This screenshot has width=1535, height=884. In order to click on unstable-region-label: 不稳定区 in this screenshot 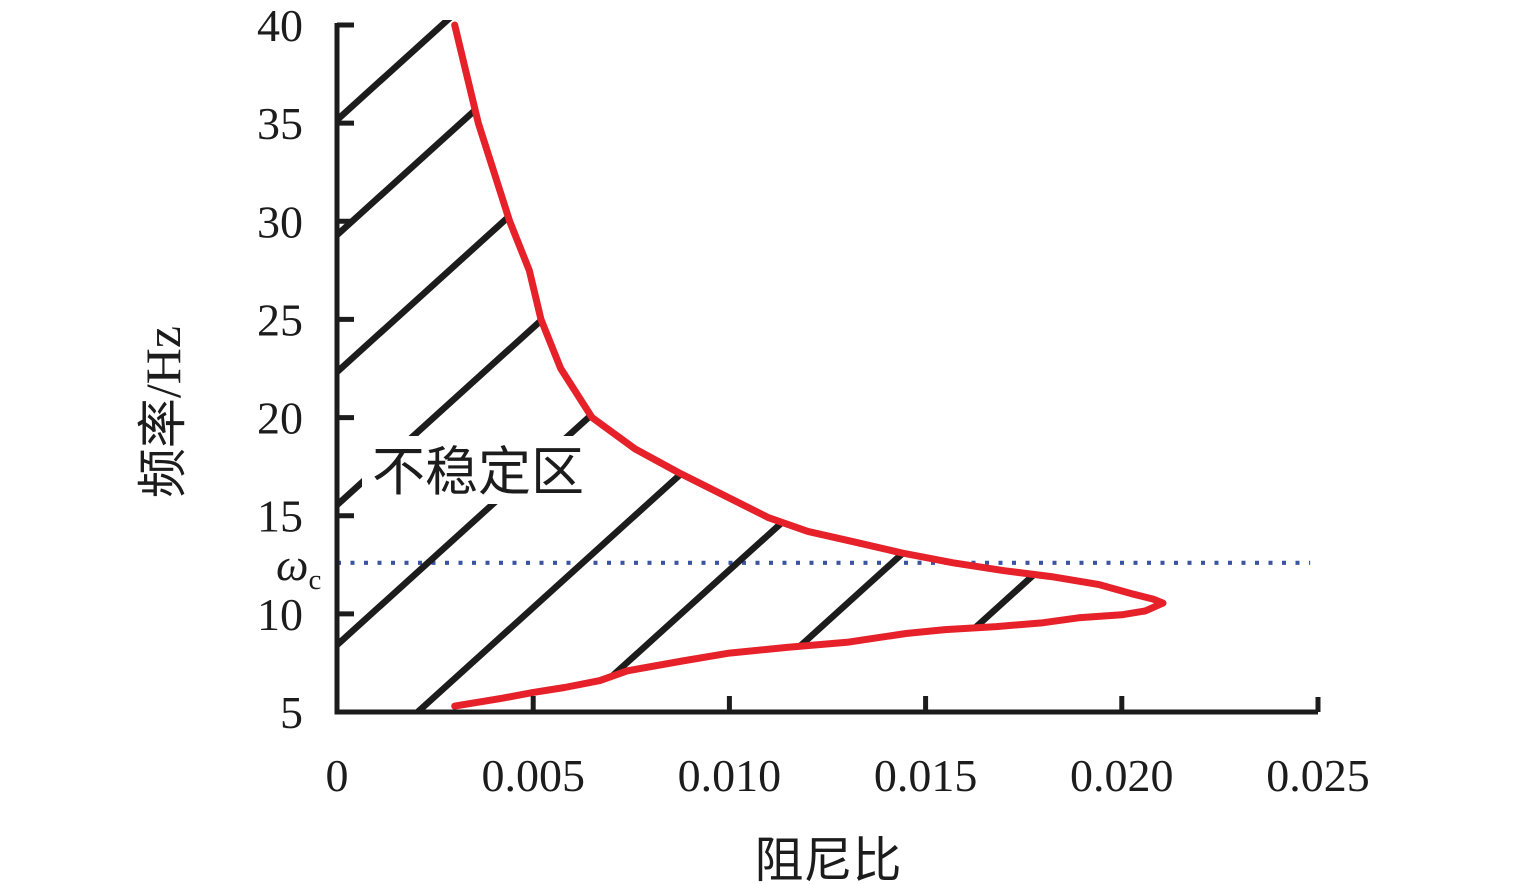, I will do `click(478, 473)`.